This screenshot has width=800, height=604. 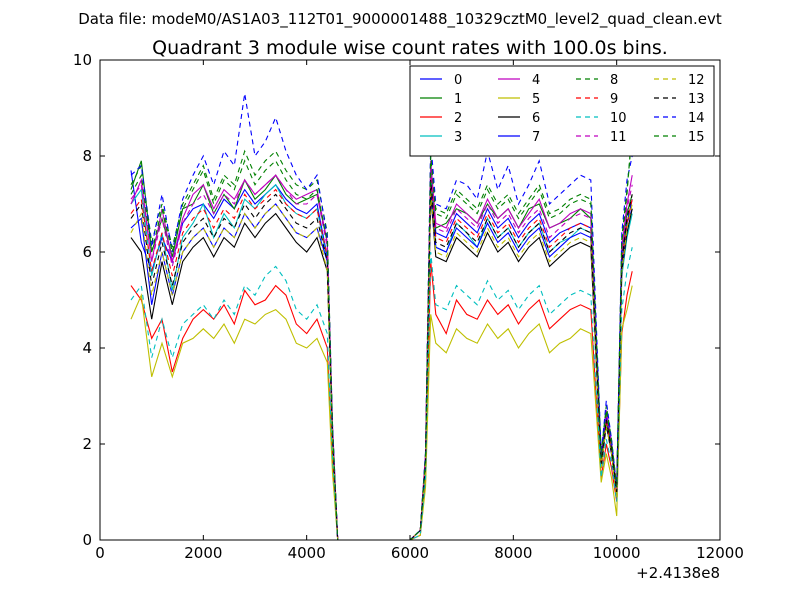 I want to click on legend-label-6: 6, so click(x=536, y=118).